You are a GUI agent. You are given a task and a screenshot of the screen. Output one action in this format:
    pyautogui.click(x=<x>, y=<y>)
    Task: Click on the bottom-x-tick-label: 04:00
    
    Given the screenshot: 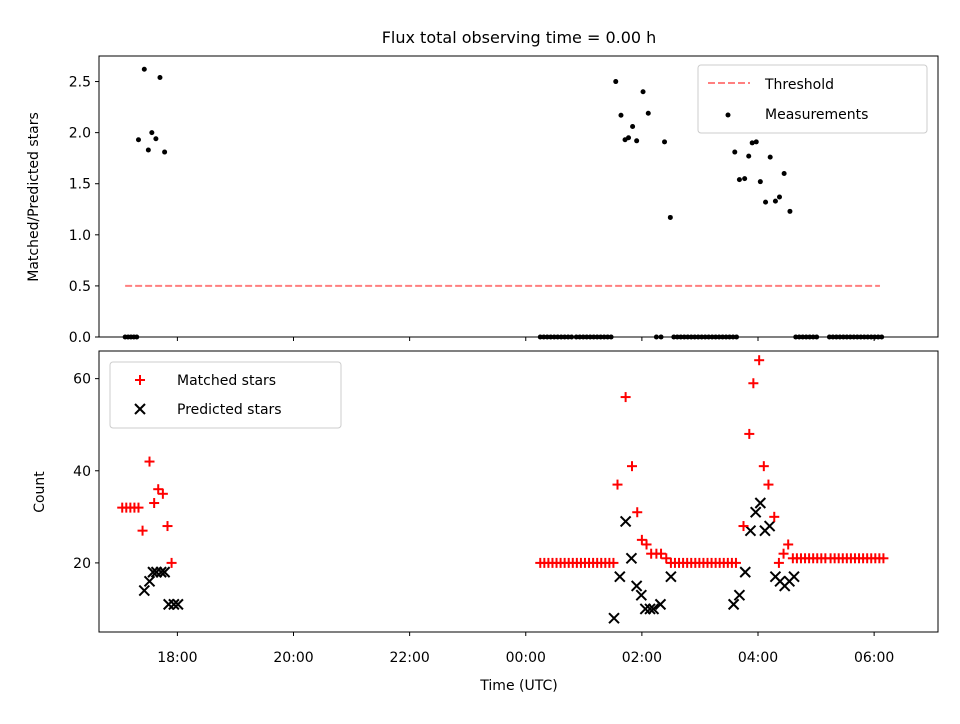 What is the action you would take?
    pyautogui.click(x=758, y=658)
    